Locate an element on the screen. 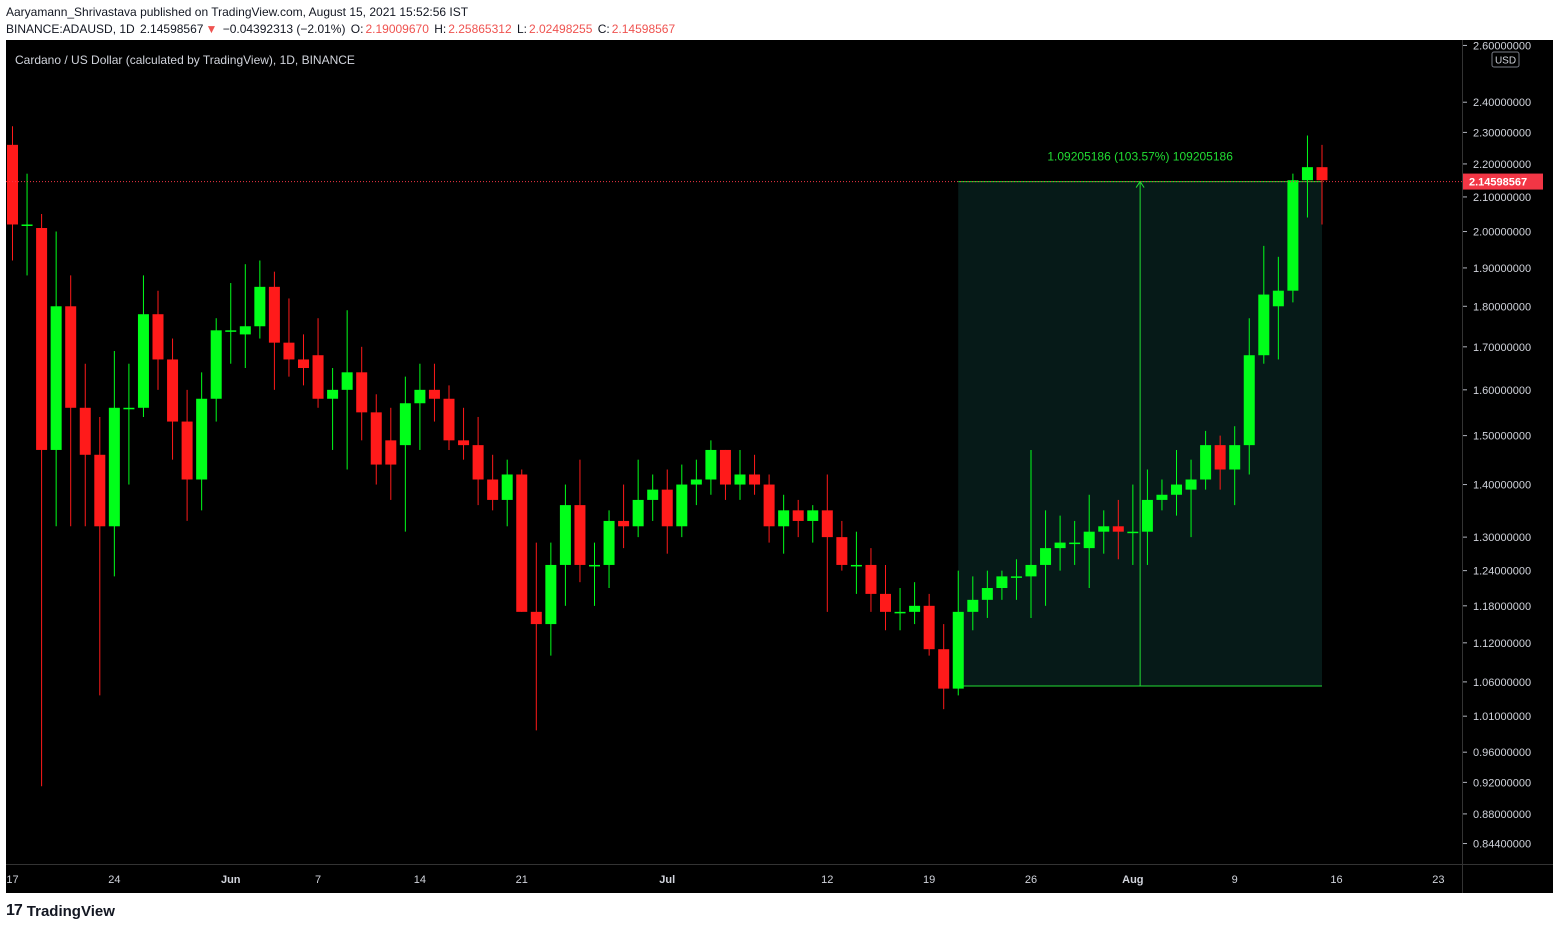  price-tick-label: 2.30000000 is located at coordinates (1502, 133).